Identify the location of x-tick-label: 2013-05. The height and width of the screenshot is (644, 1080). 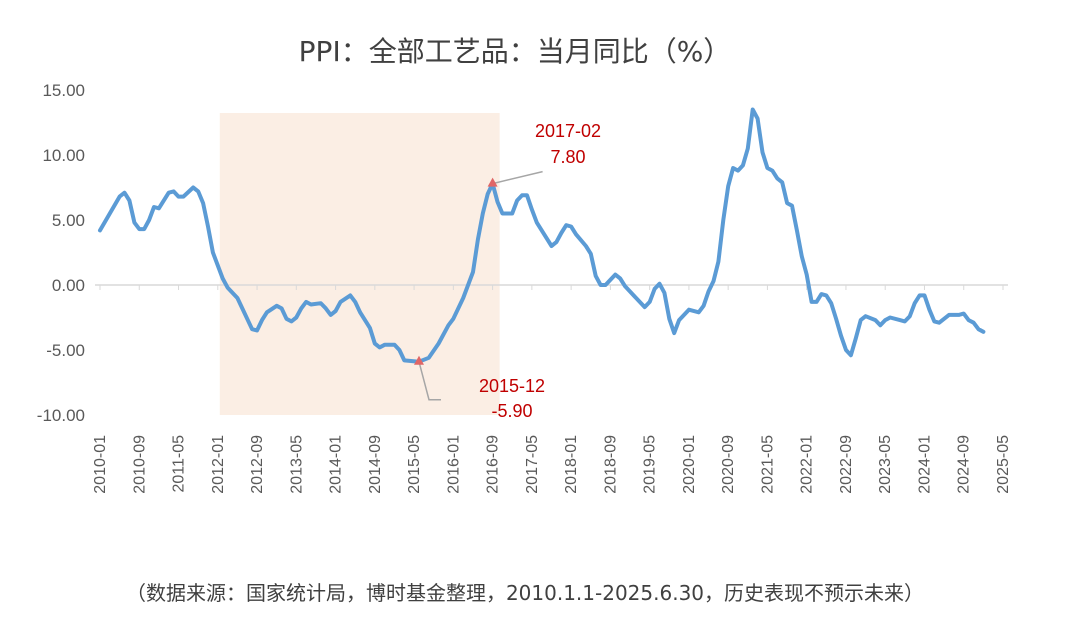
(296, 464).